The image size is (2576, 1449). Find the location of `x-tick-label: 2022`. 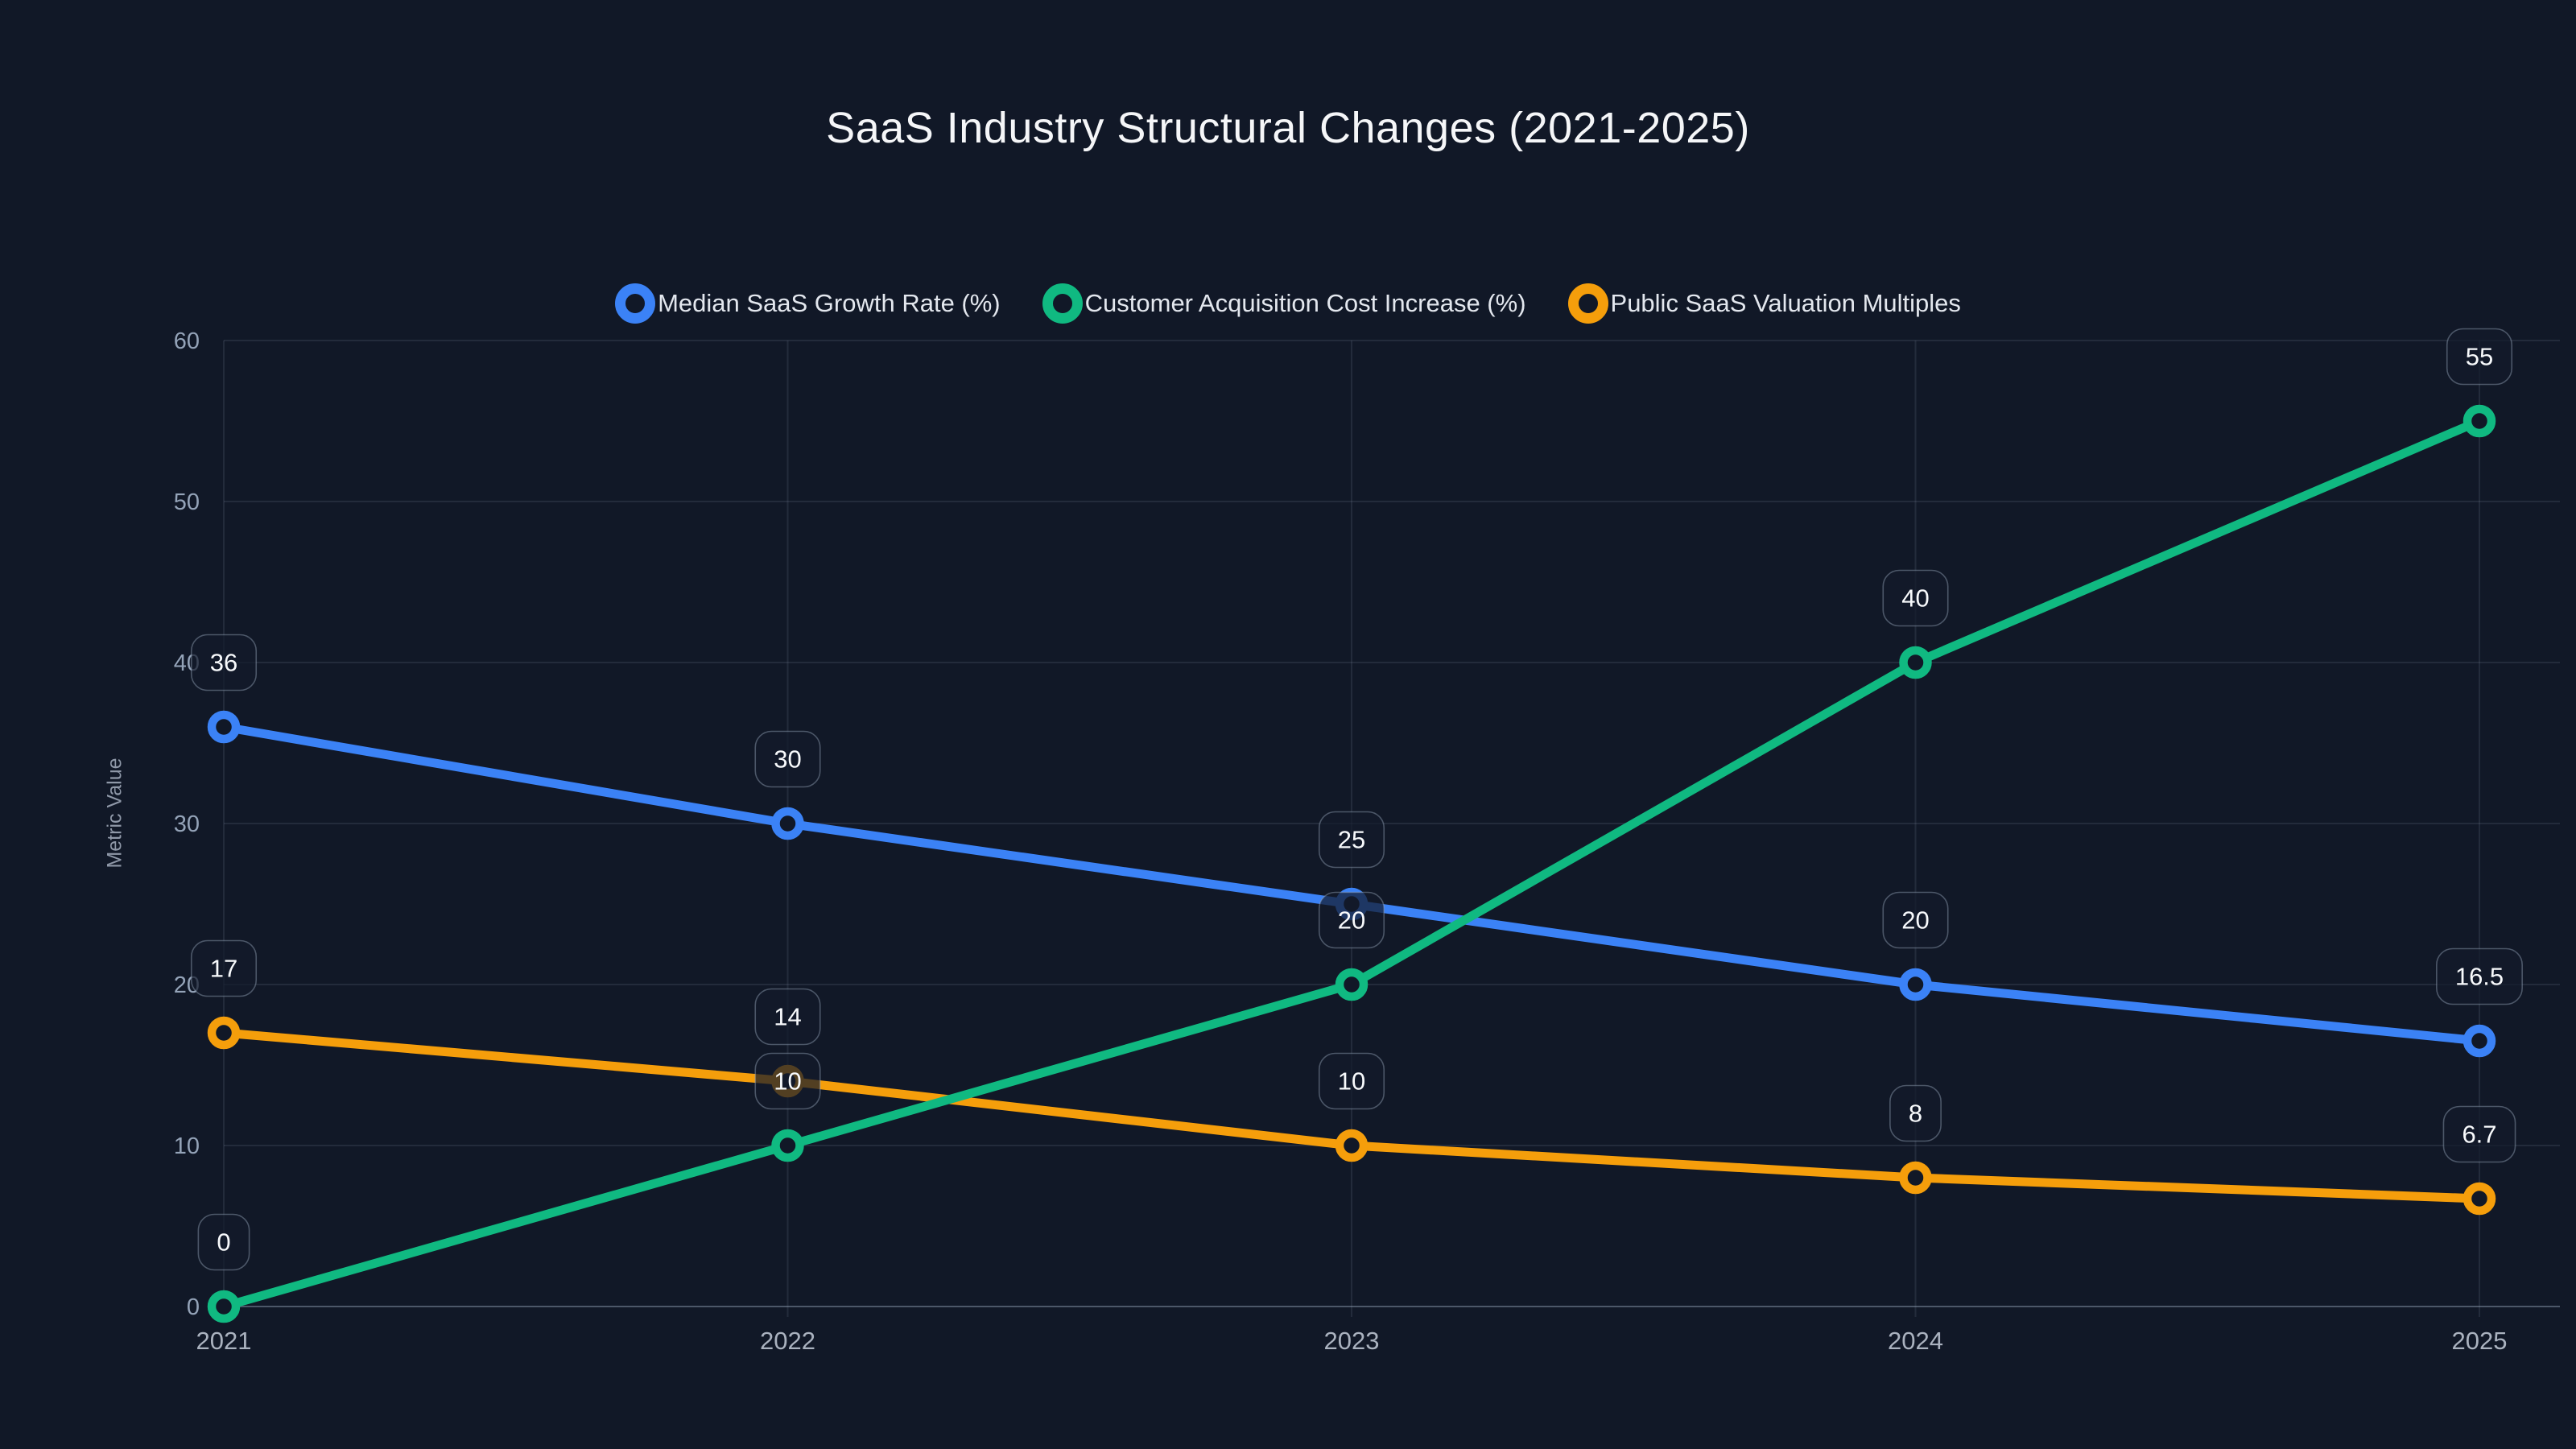

x-tick-label: 2022 is located at coordinates (787, 1341).